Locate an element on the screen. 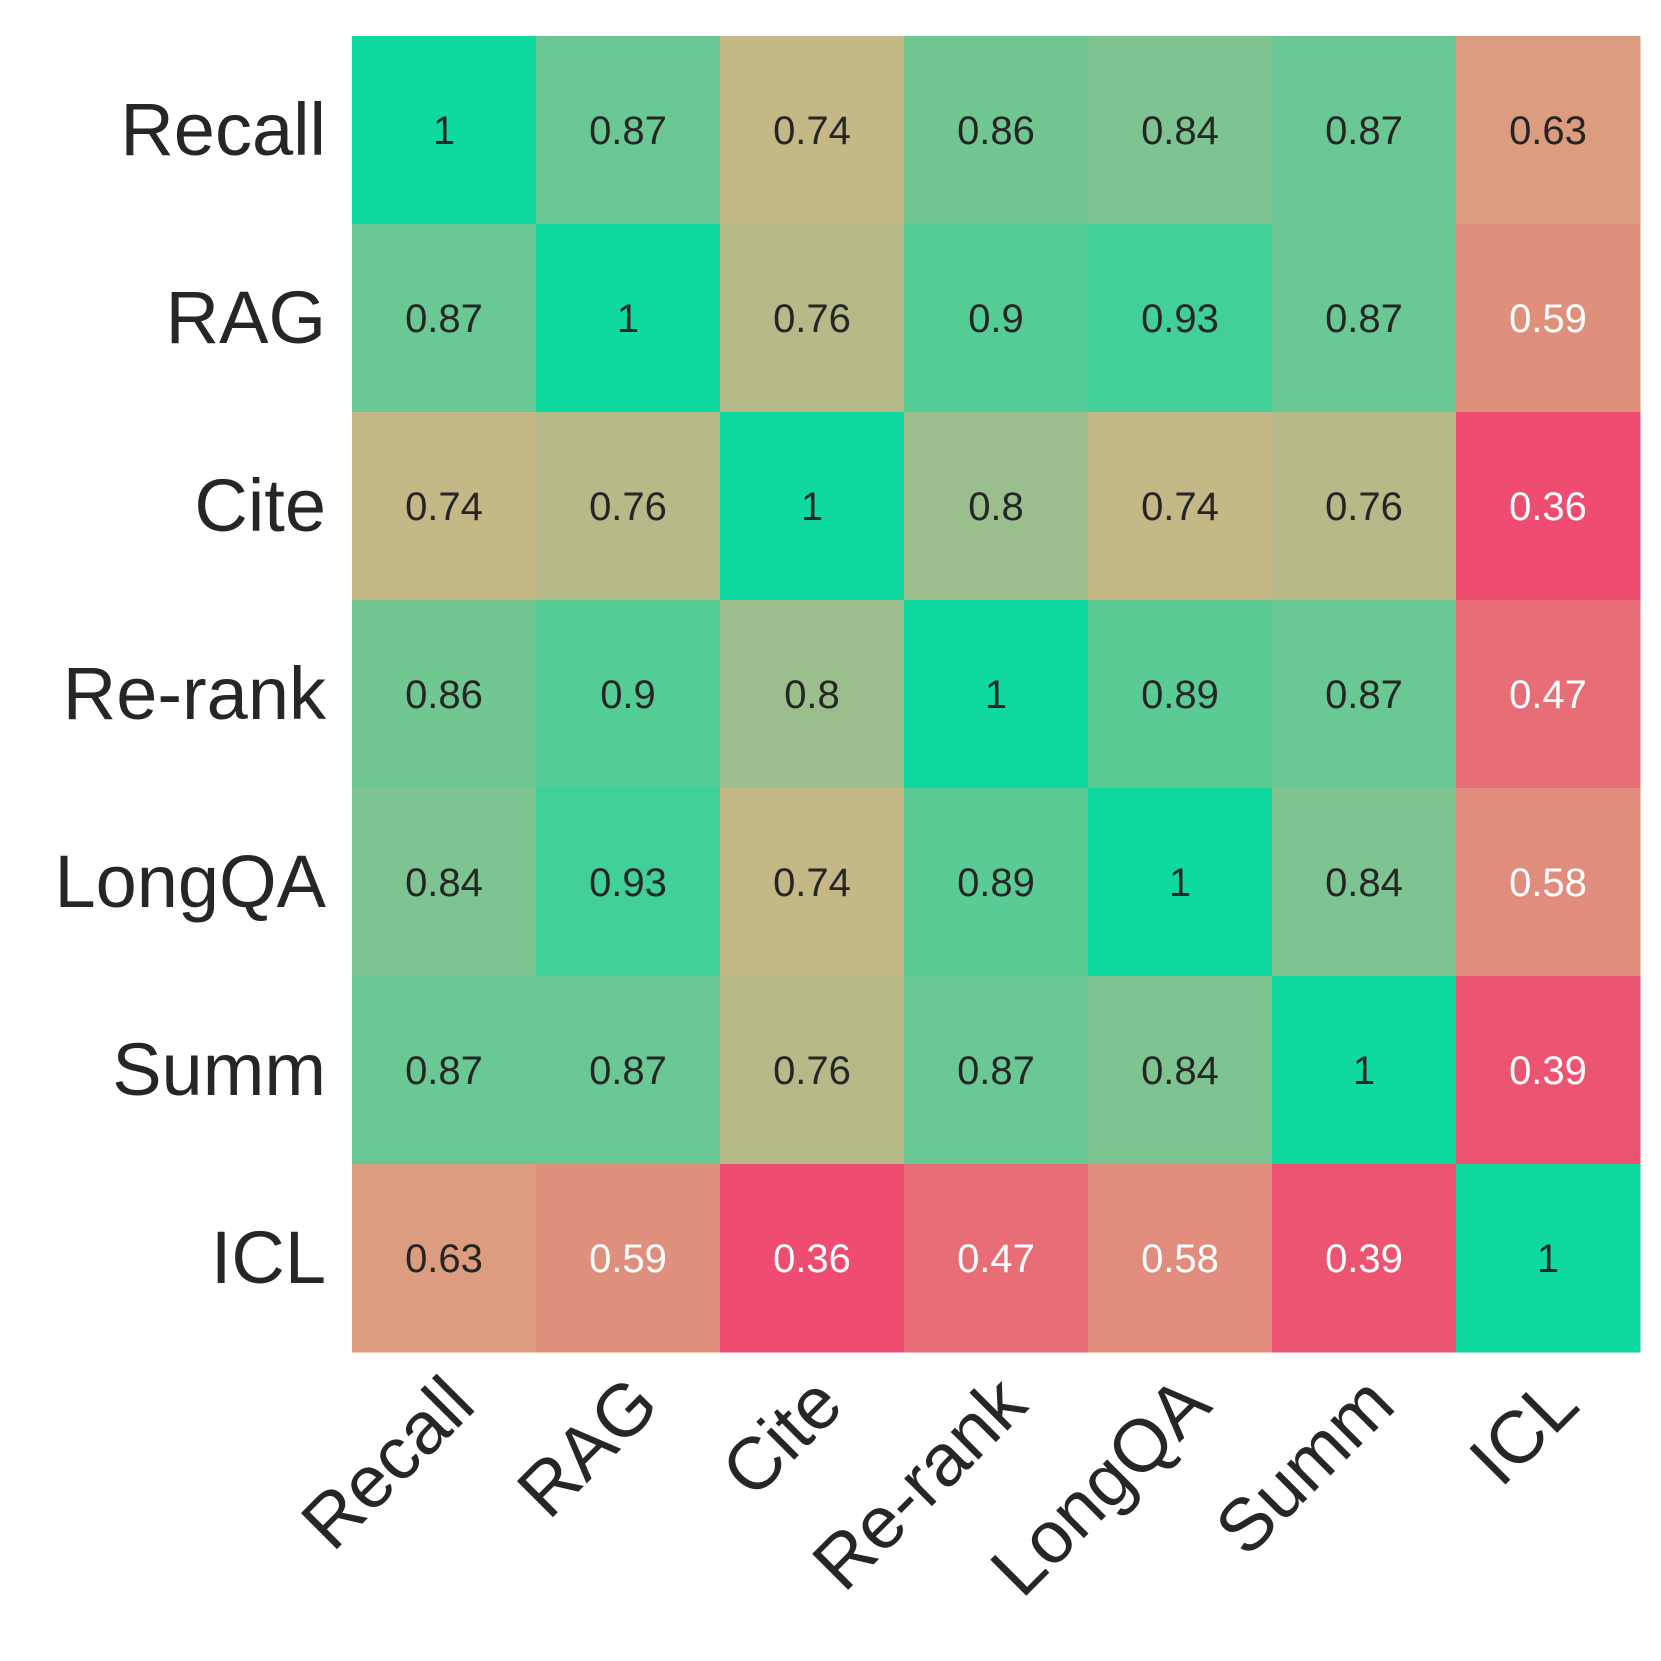 The width and height of the screenshot is (1661, 1661). row-tick-label: Summ is located at coordinates (219, 1069).